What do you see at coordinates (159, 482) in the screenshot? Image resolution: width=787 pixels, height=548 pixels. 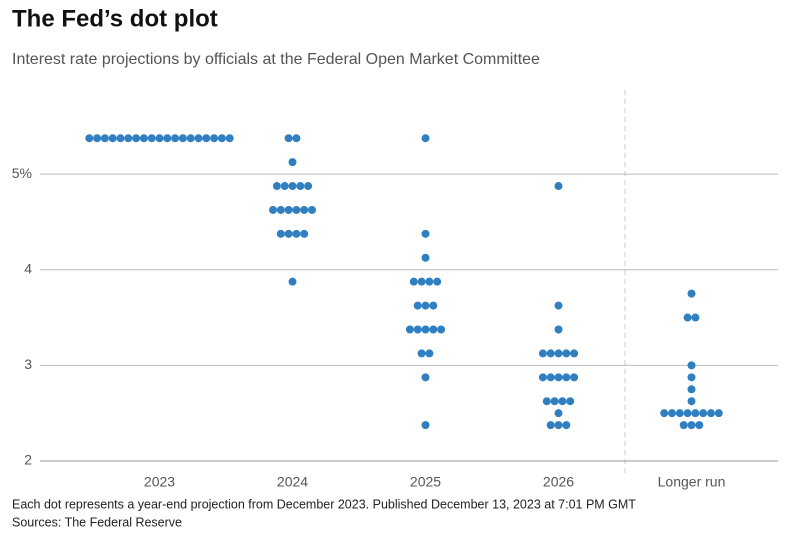 I see `x-tick-label: 2023` at bounding box center [159, 482].